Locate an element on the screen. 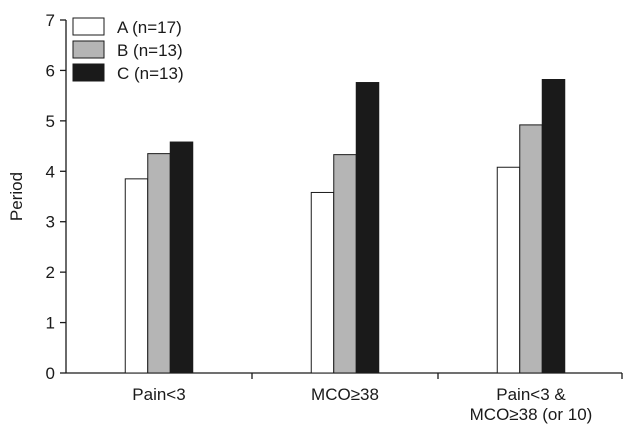  y-tick-label: 6 is located at coordinates (50, 70).